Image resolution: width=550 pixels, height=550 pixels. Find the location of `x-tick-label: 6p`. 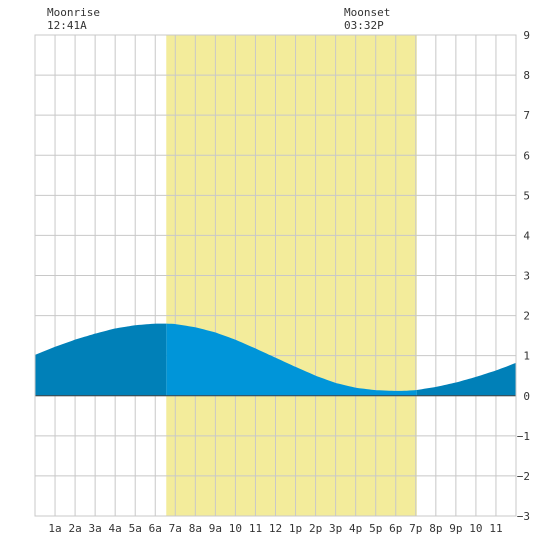

x-tick-label: 6p is located at coordinates (395, 528).